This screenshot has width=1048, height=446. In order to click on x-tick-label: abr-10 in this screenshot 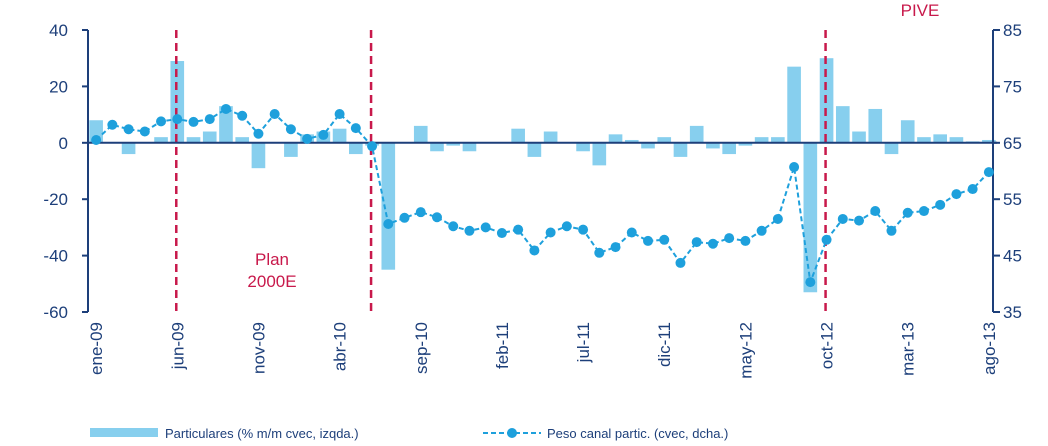, I will do `click(340, 346)`.